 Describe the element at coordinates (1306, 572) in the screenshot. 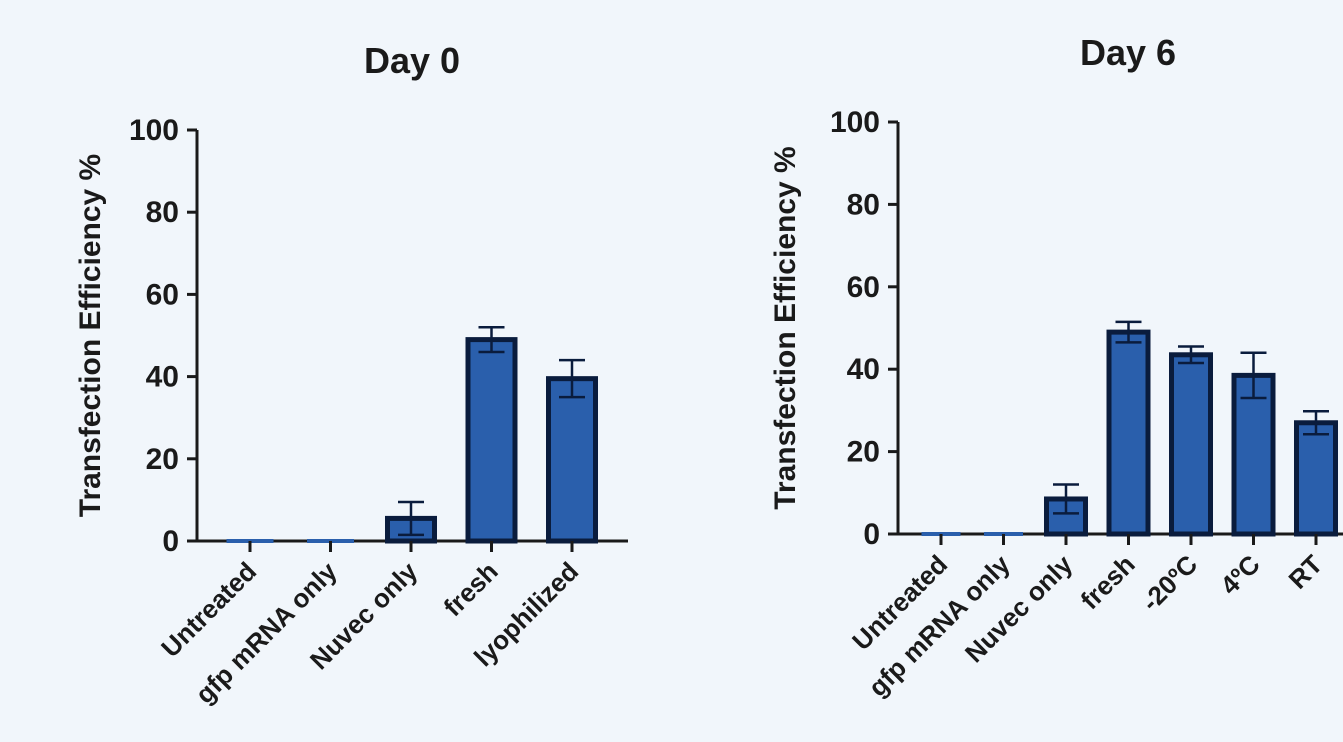

I see `x-tick-label: RT` at that location.